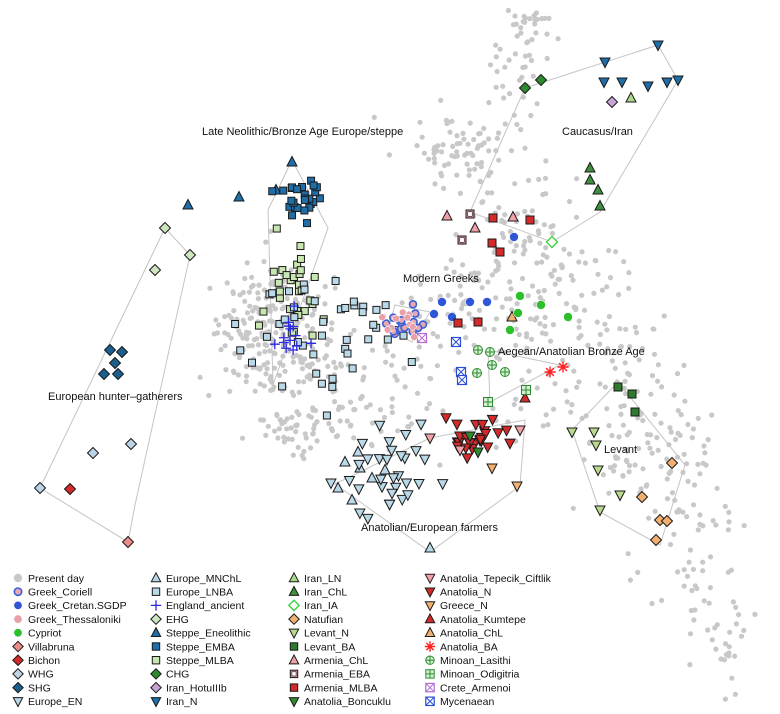  What do you see at coordinates (156, 591) in the screenshot?
I see `legend-swatch-europe-lnba` at bounding box center [156, 591].